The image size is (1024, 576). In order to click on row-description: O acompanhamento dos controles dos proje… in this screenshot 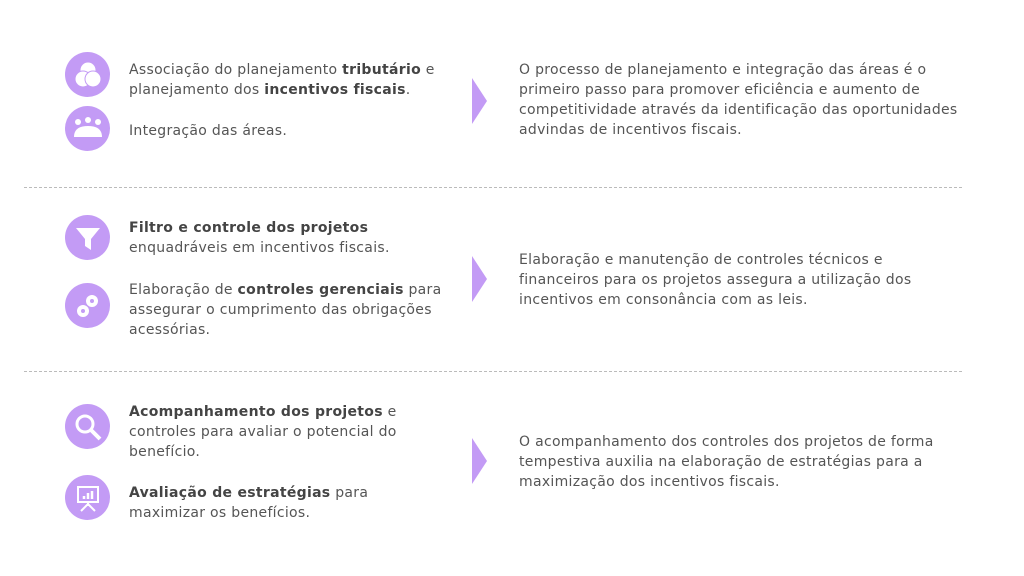, I will do `click(726, 462)`.